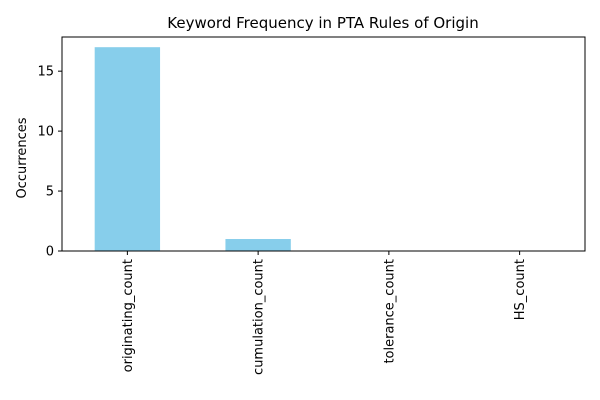 This screenshot has width=600, height=400. Describe the element at coordinates (50, 192) in the screenshot. I see `y-tick-label: 5` at that location.